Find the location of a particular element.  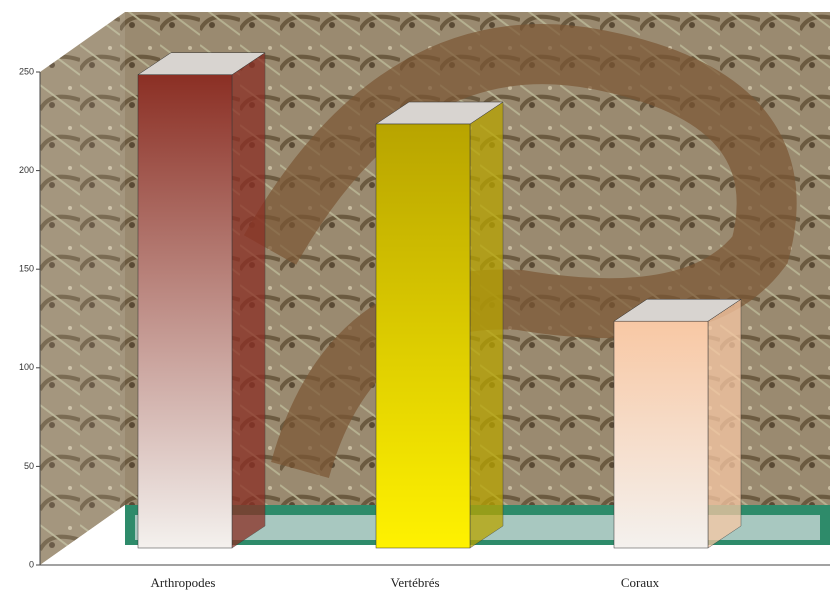

y-tick-label: 0 is located at coordinates (31, 564).